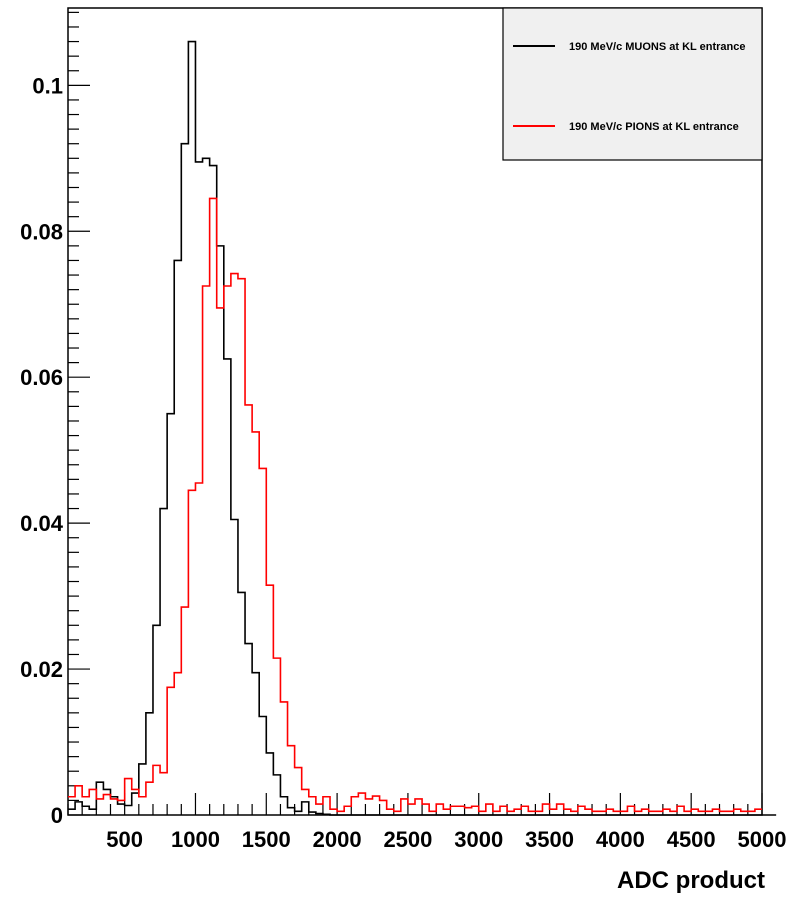  Describe the element at coordinates (657, 47) in the screenshot. I see `legend-label: 190 MeV/c MUONS at KL entrance` at that location.